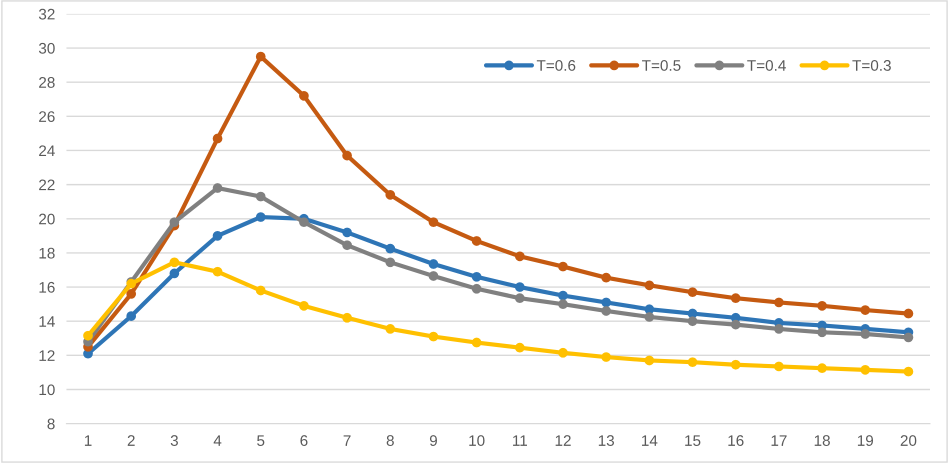 This screenshot has height=463, width=949. Describe the element at coordinates (477, 440) in the screenshot. I see `x-tick-label: 10` at that location.